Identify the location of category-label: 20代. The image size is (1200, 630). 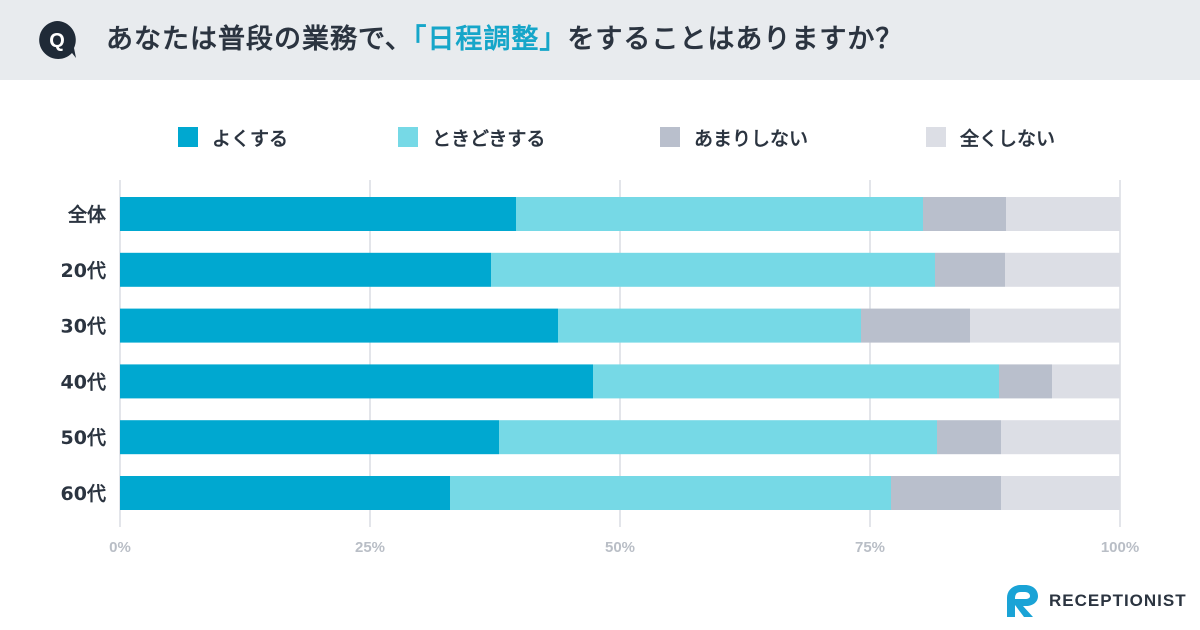
(83, 271).